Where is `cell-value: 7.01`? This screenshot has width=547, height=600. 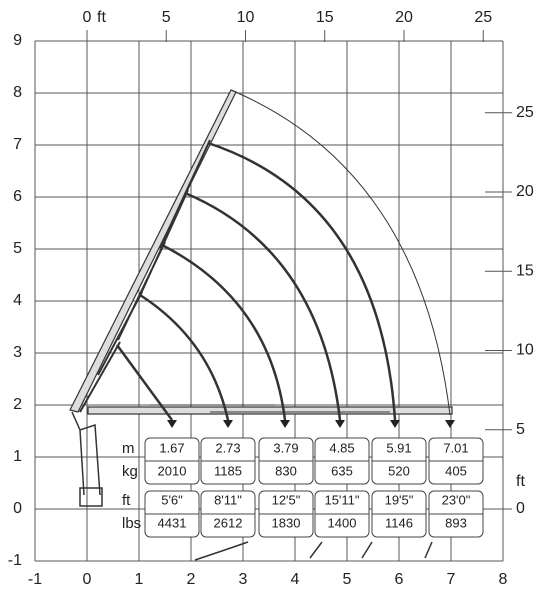
cell-value: 7.01 is located at coordinates (455, 447).